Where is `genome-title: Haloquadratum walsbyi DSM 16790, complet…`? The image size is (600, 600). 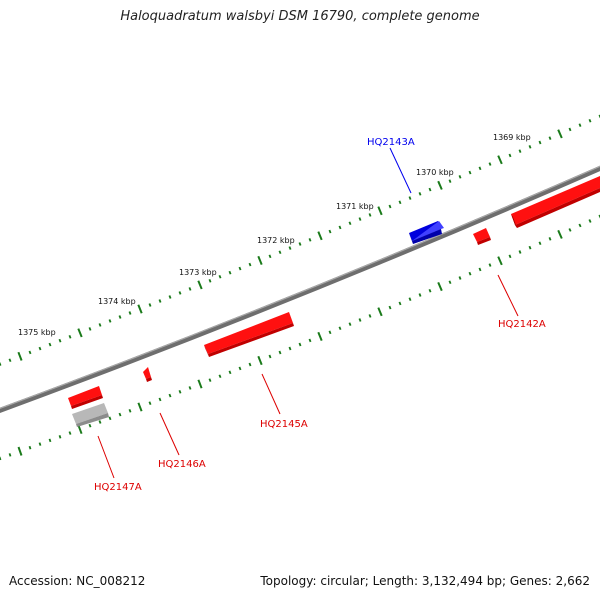 genome-title: Haloquadratum walsbyi DSM 16790, complet… is located at coordinates (300, 16).